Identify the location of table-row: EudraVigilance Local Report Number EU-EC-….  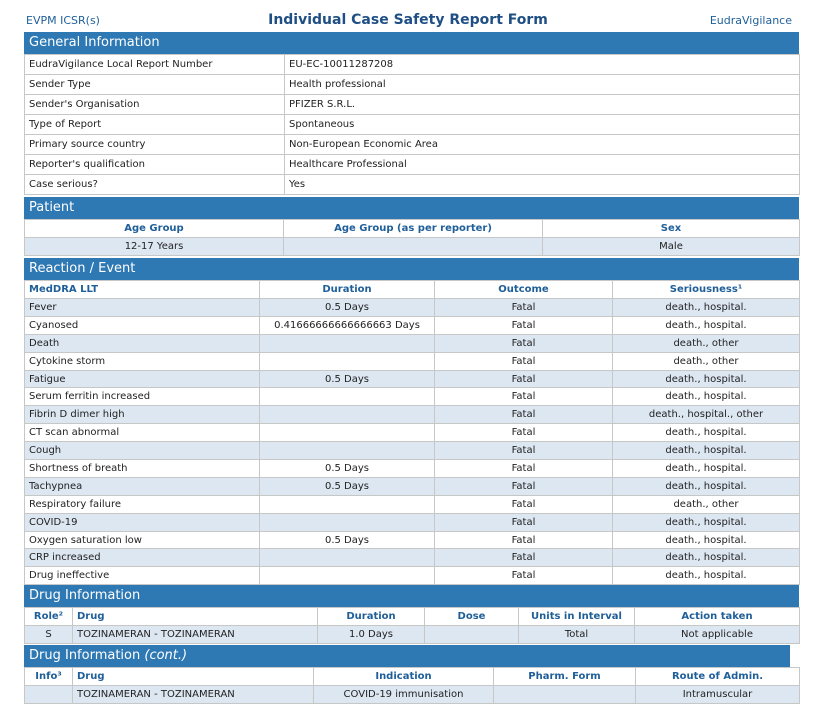
(412, 64).